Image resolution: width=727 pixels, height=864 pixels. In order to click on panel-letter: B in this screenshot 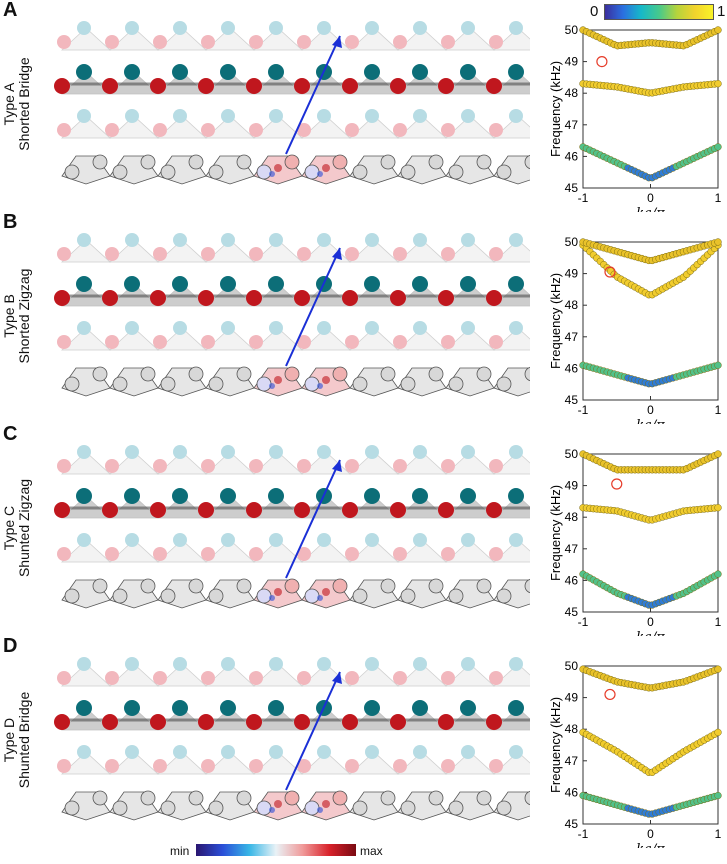, I will do `click(10, 222)`.